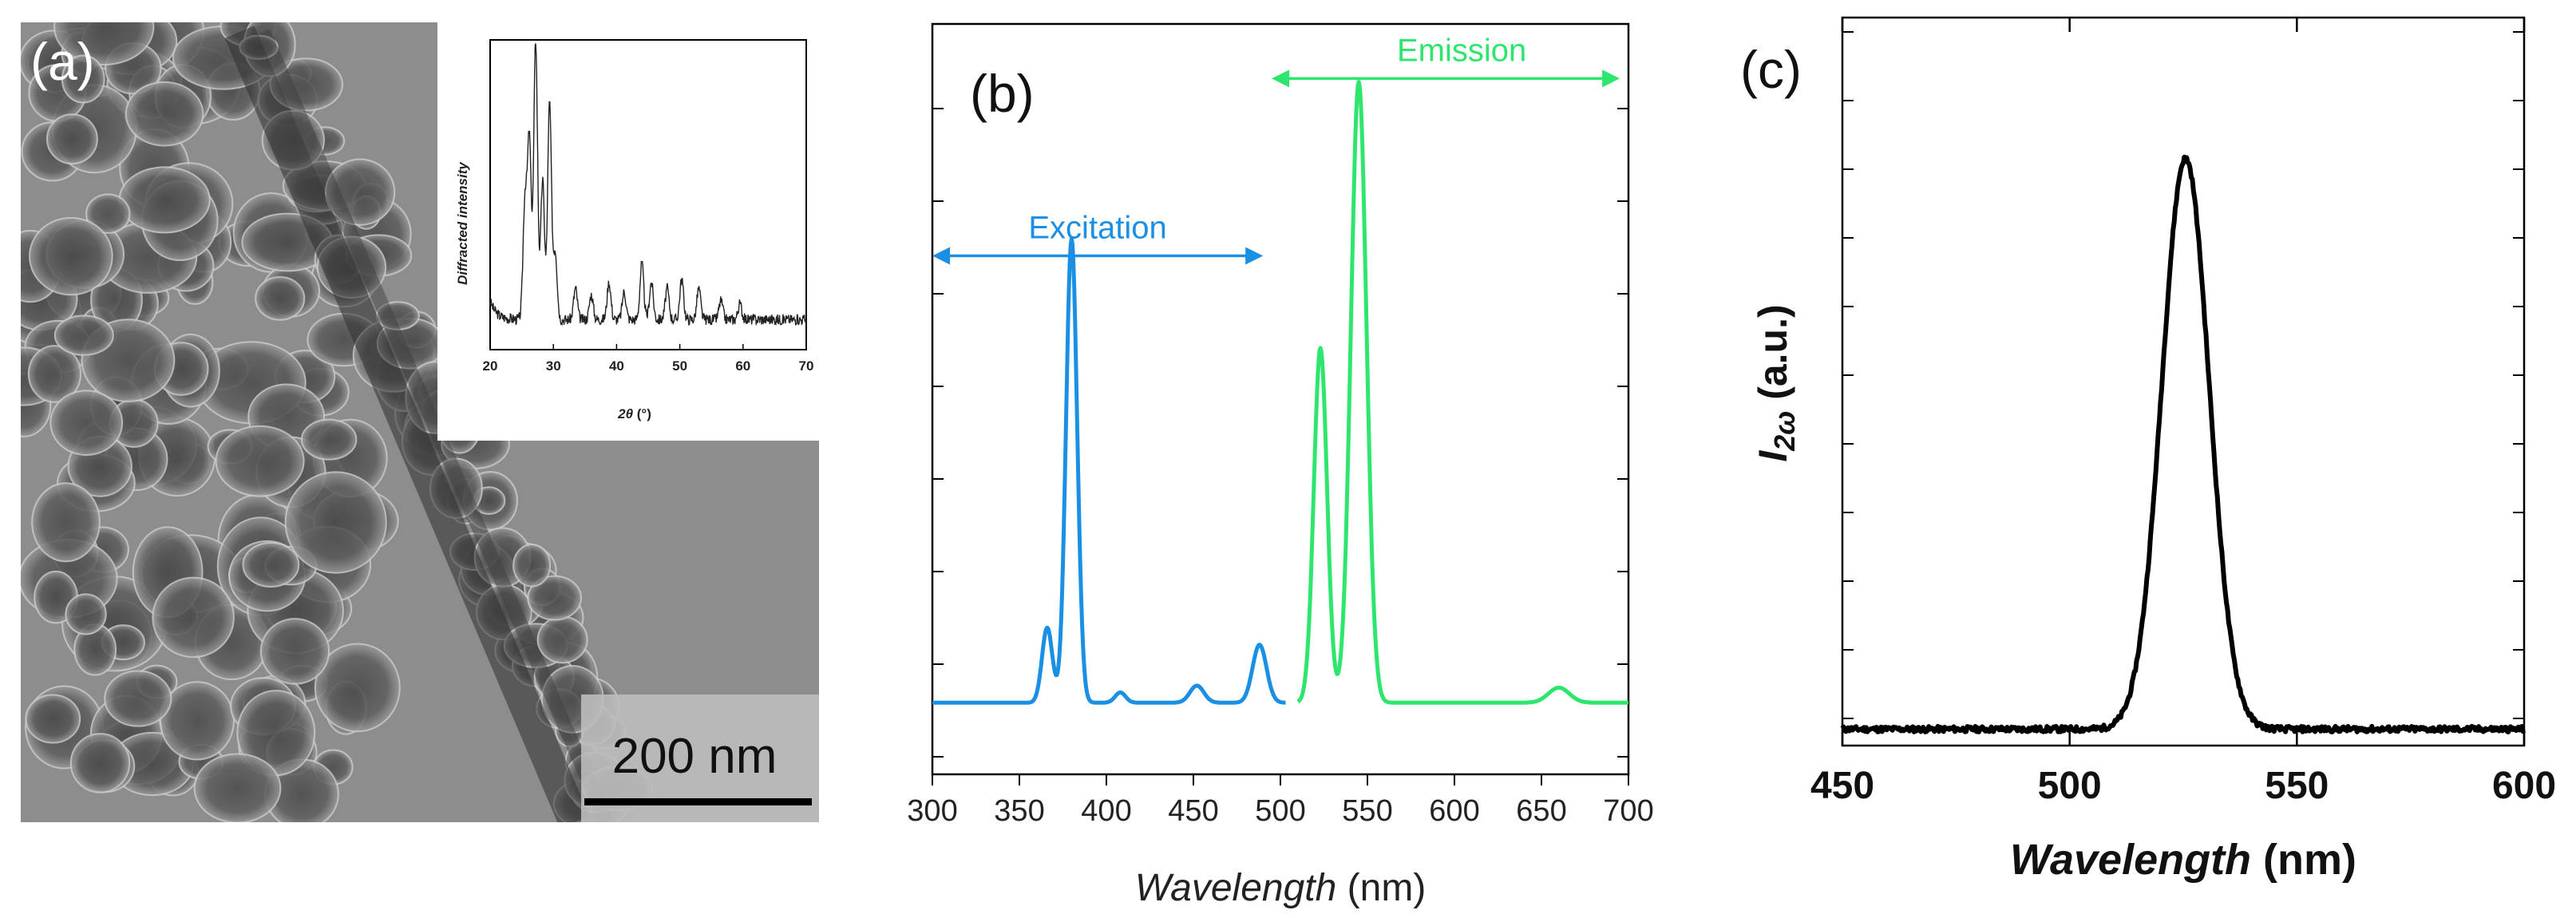 This screenshot has width=2576, height=918. I want to click on panel-c-xtick-label: 550, so click(2297, 786).